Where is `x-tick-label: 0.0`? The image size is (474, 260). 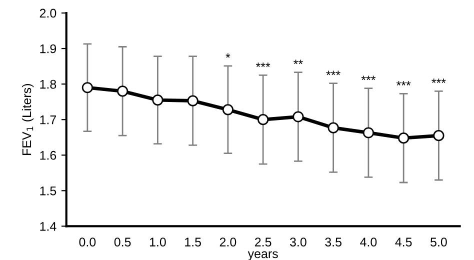
x-tick-label: 0.0 is located at coordinates (87, 242).